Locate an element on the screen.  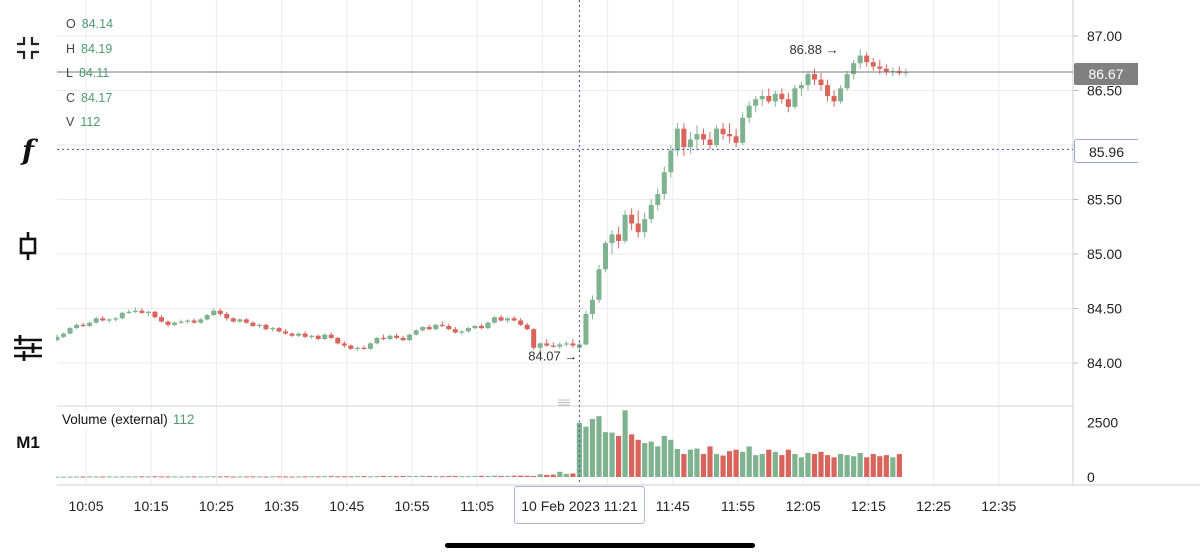
timeframe-button: M1 is located at coordinates (28, 443).